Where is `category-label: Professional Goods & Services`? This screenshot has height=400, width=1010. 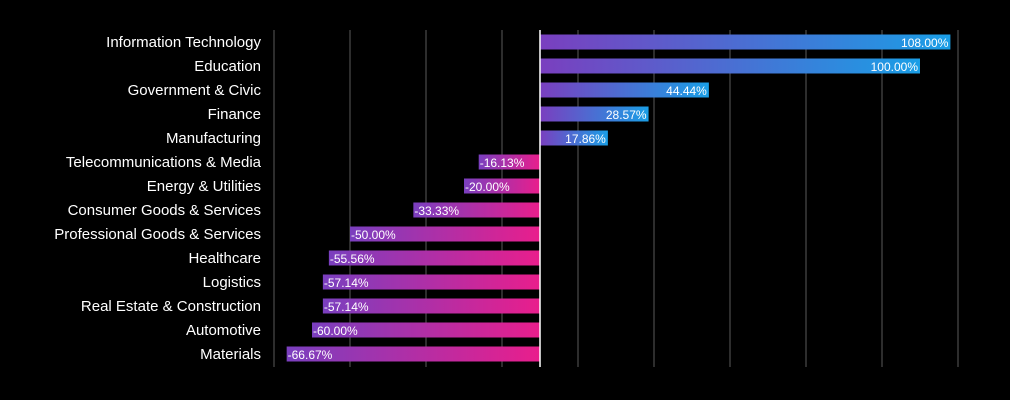
category-label: Professional Goods & Services is located at coordinates (157, 234).